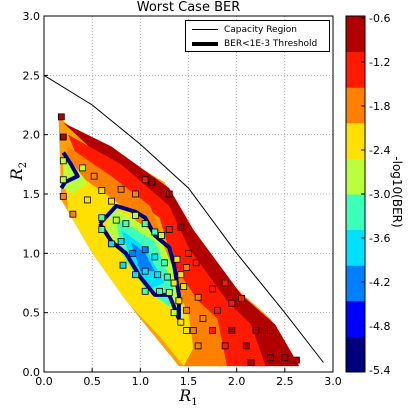 This screenshot has width=415, height=409. Describe the element at coordinates (379, 326) in the screenshot. I see `colorbar-tick-label: -4.8` at that location.